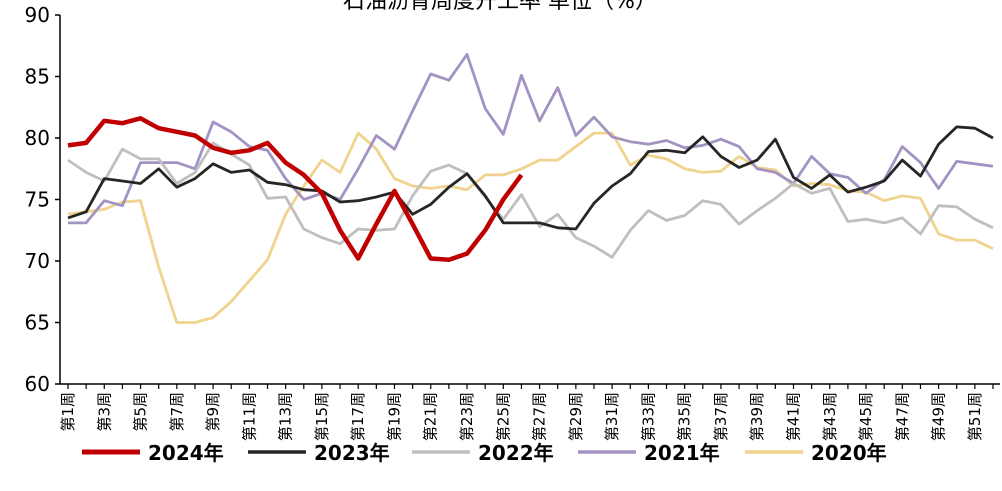  What do you see at coordinates (757, 416) in the screenshot?
I see `x-tick-label: 第39周` at bounding box center [757, 416].